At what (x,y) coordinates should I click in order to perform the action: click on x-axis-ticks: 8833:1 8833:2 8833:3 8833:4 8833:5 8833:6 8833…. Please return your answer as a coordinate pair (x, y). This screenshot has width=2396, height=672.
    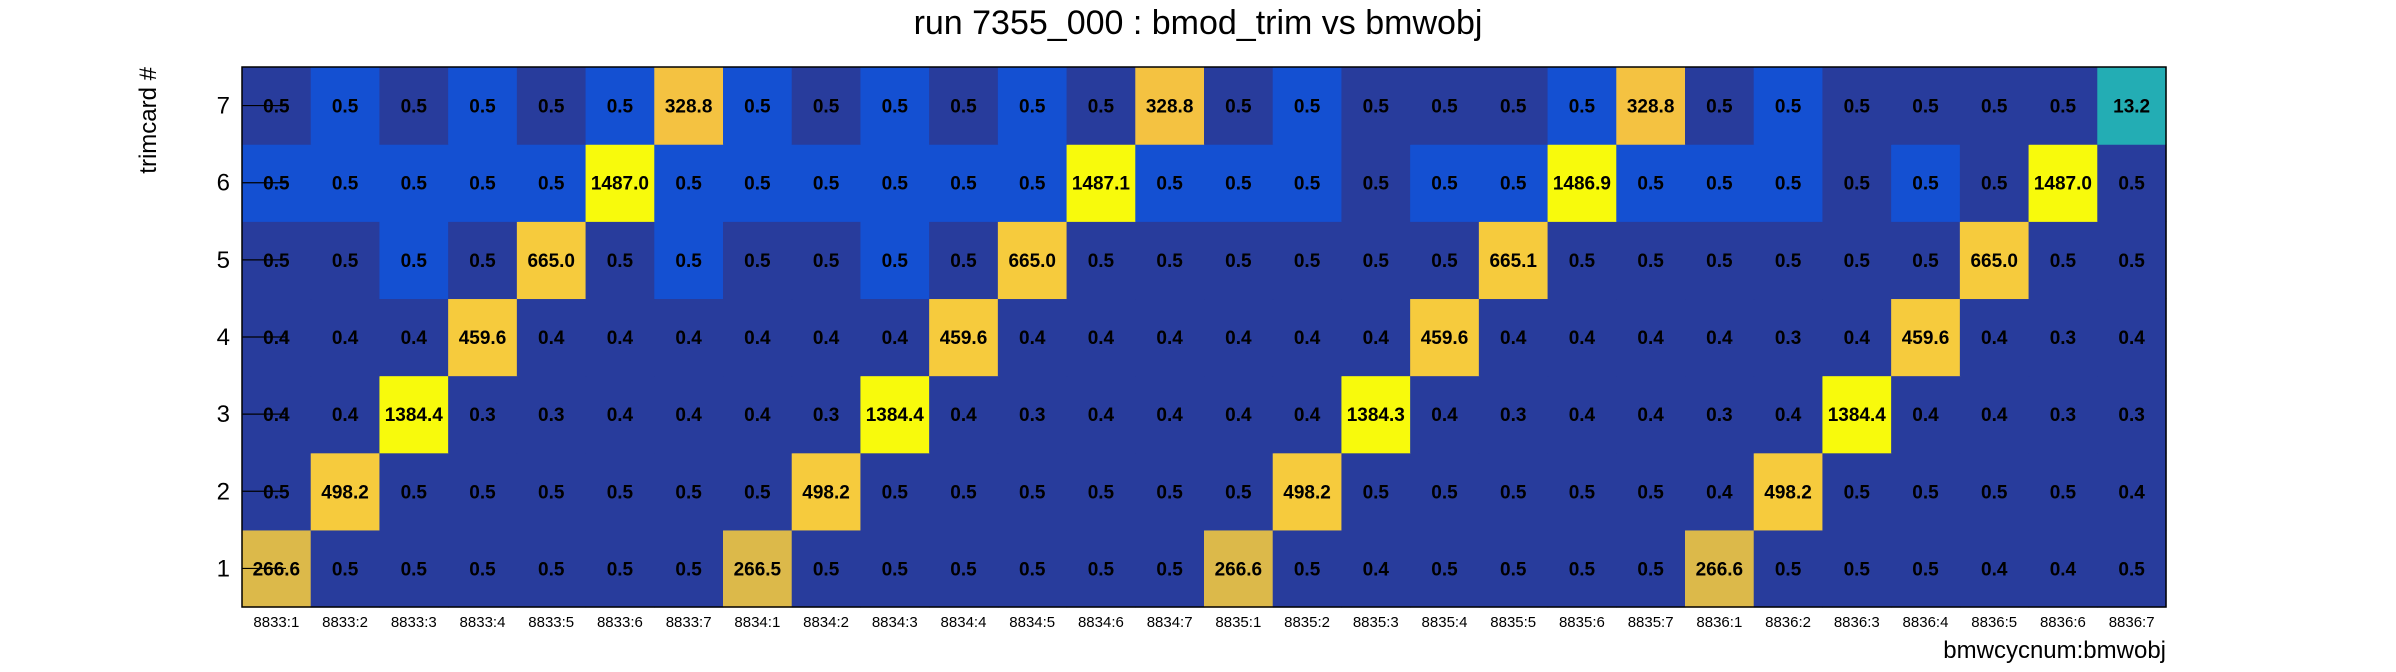
    Looking at the image, I should click on (1203, 622).